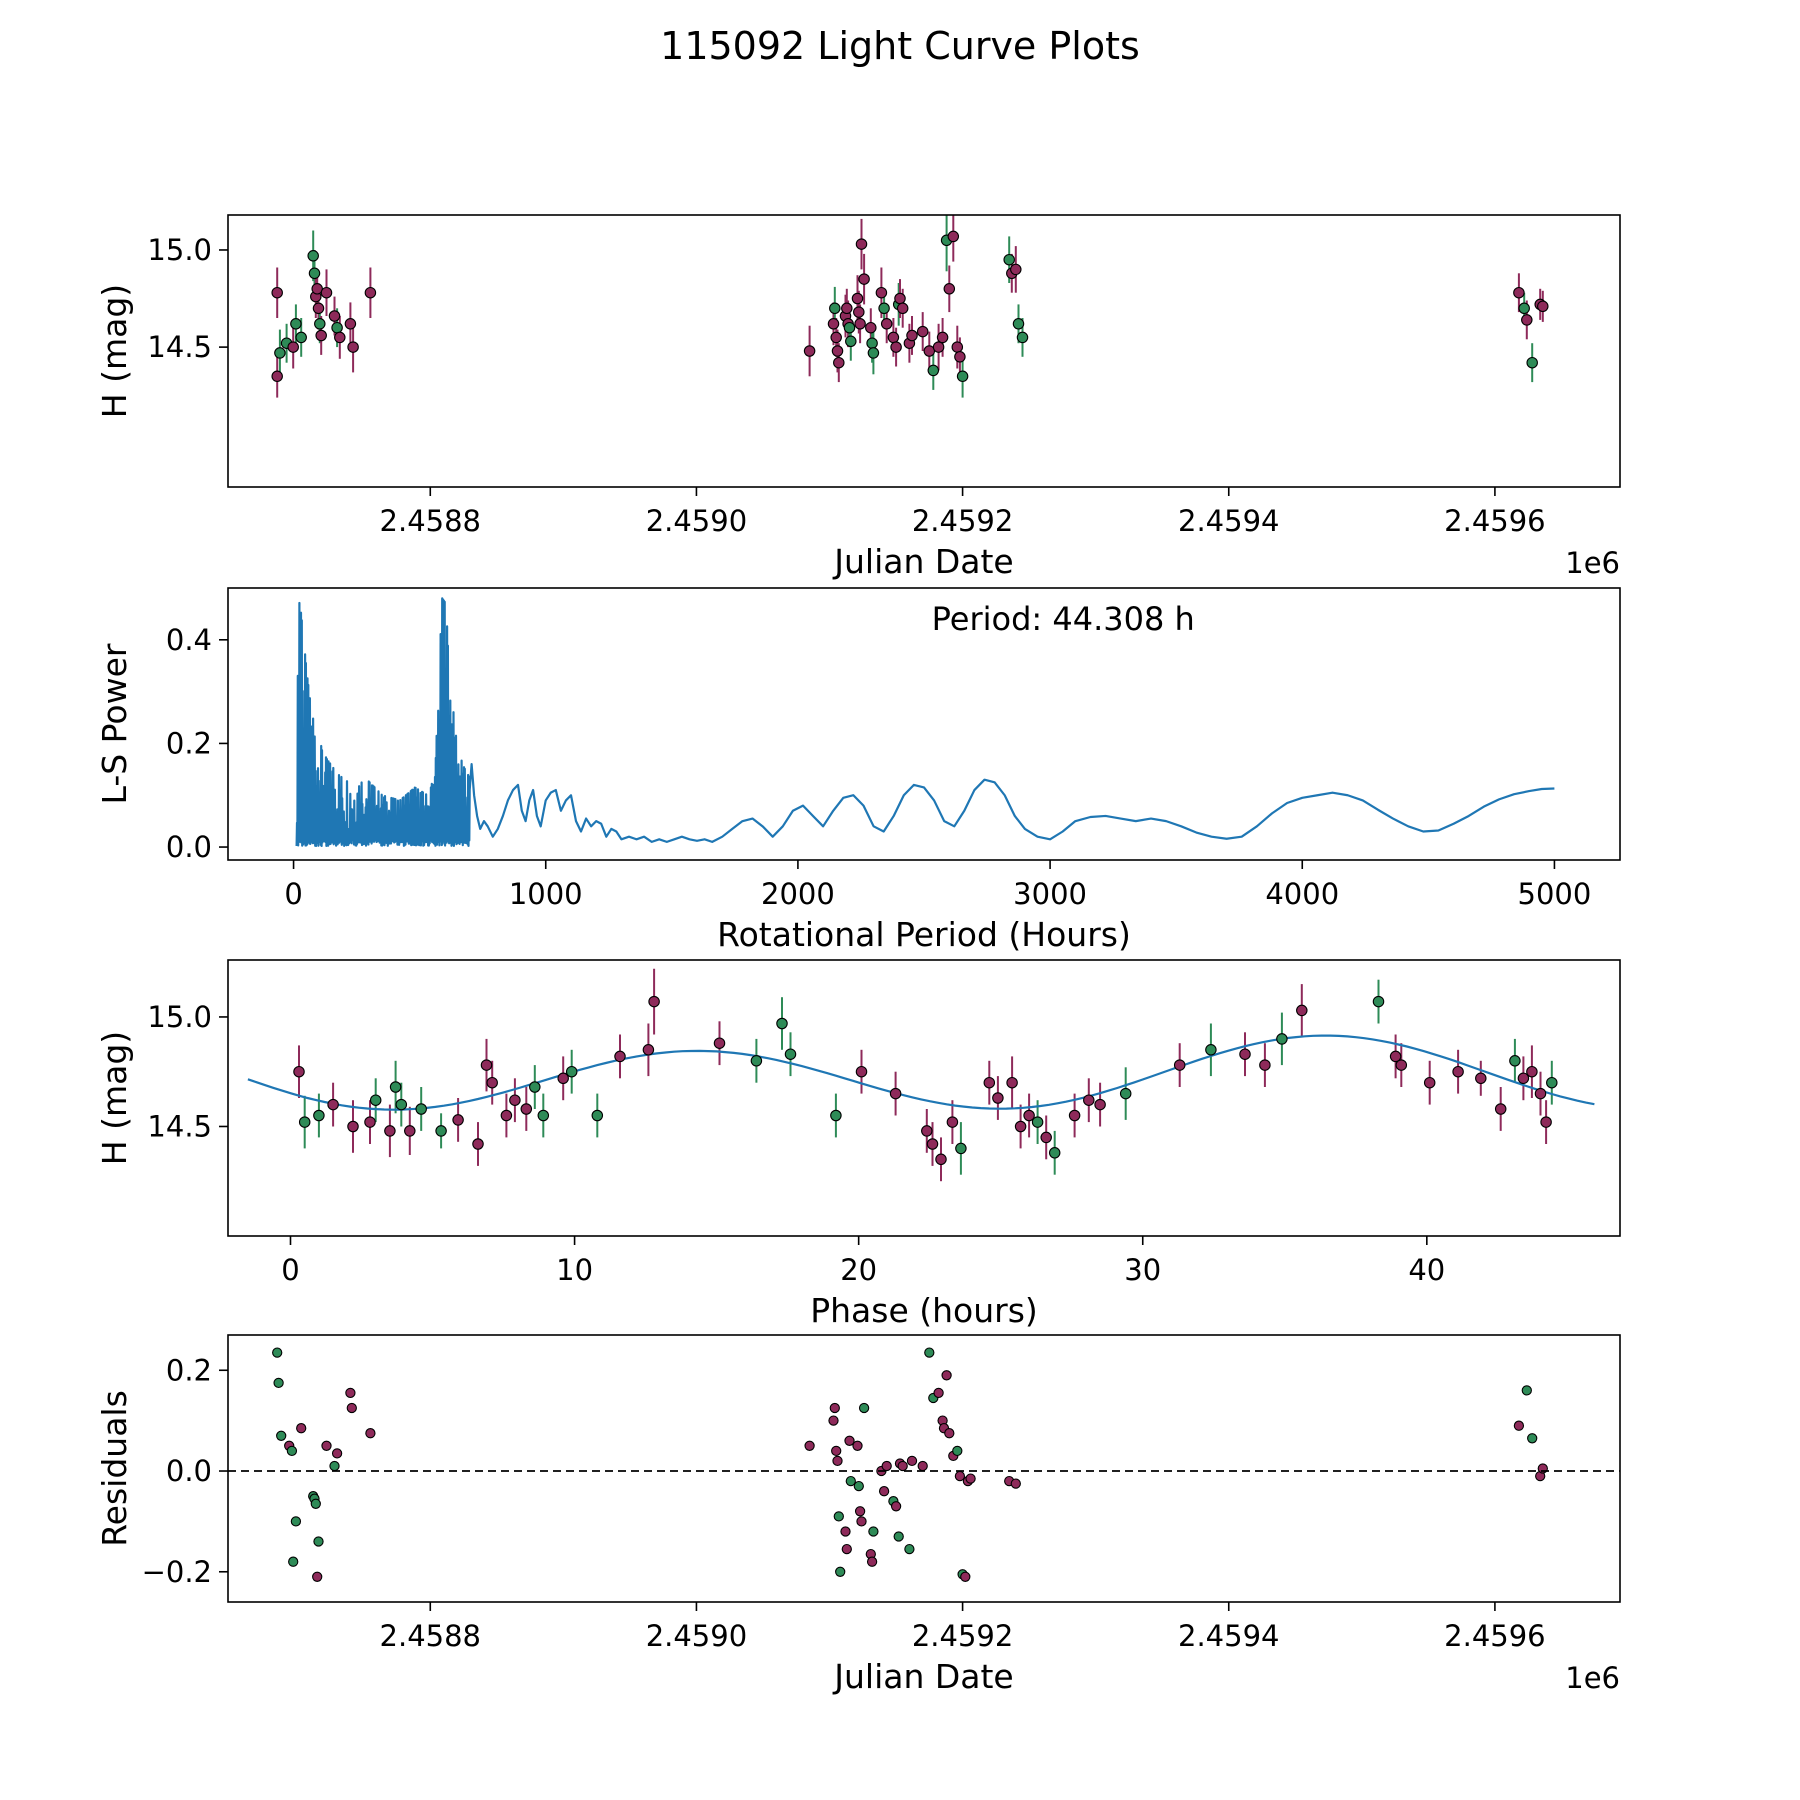 This screenshot has width=1800, height=1800. What do you see at coordinates (910, 1464) in the screenshot?
I see `residuals-data` at bounding box center [910, 1464].